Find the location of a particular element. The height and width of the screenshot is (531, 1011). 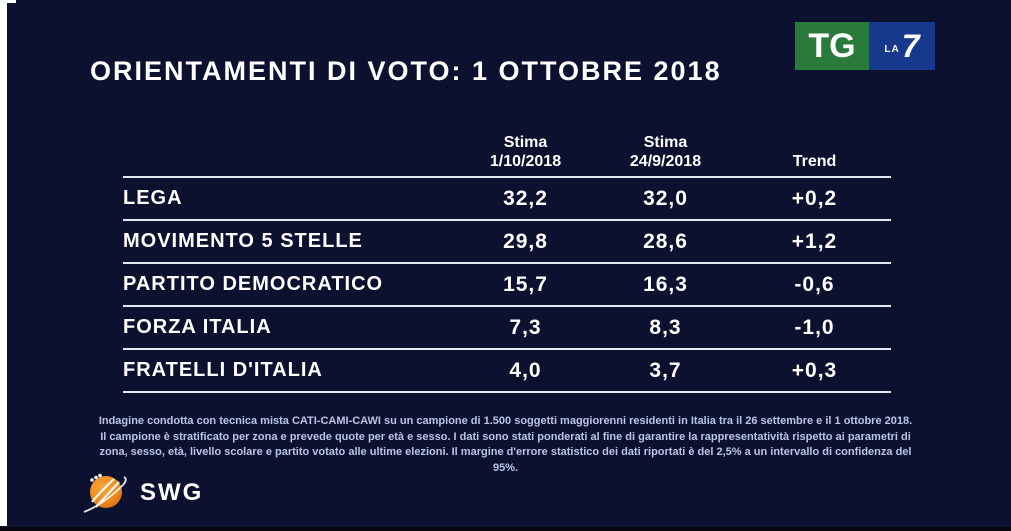

stima-current-date: 1/10/2018 is located at coordinates (525, 161).